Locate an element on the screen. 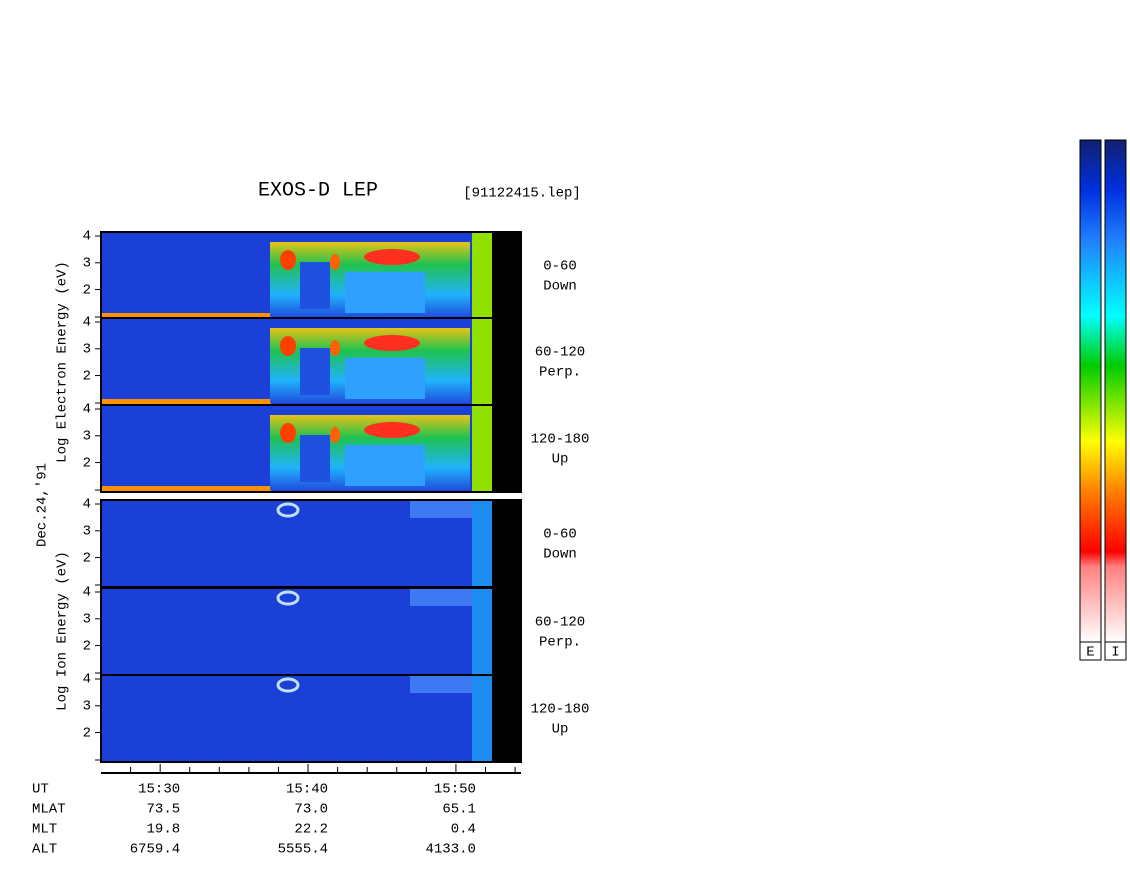  colorbar-label: I is located at coordinates (1115, 653).